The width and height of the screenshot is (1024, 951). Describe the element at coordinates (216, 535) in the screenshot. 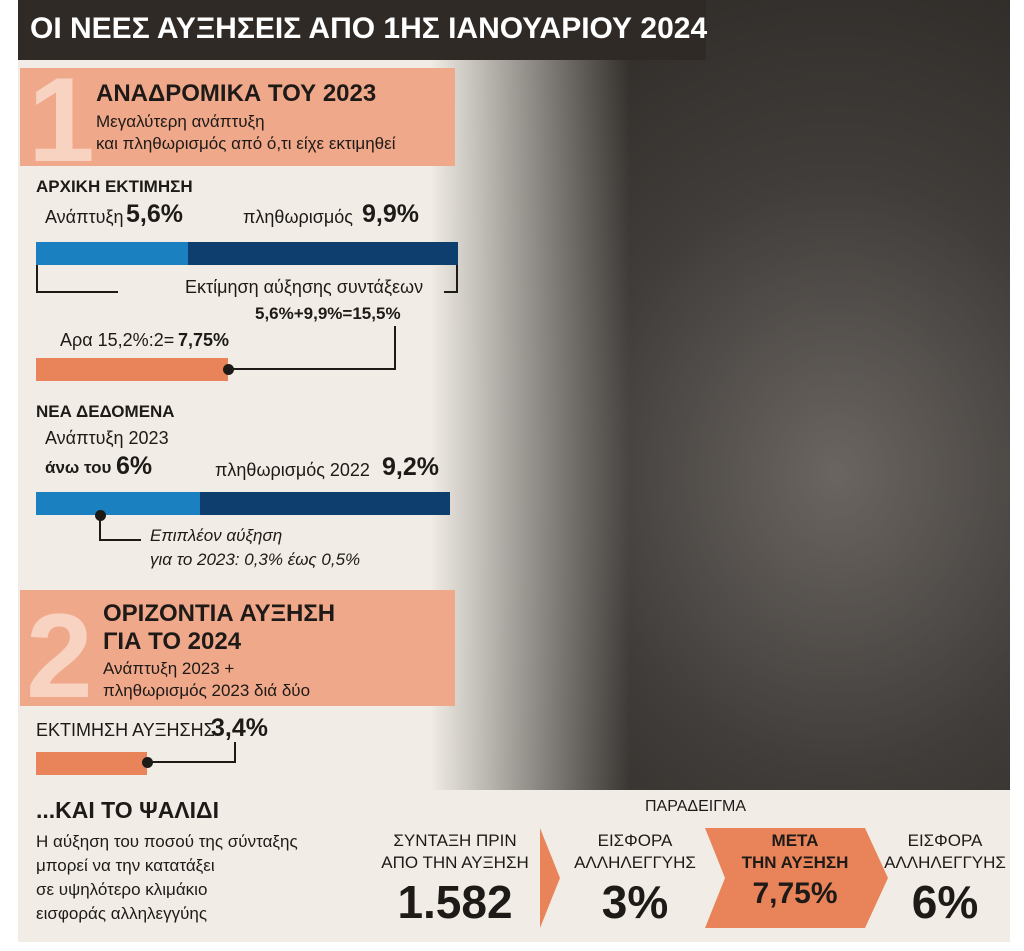

I see `note: Επιπλέον αύξηση` at that location.